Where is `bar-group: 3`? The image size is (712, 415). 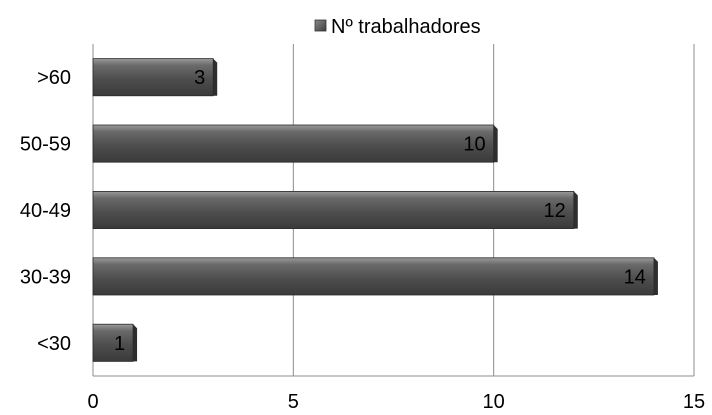
bar-group: 3 is located at coordinates (155, 77).